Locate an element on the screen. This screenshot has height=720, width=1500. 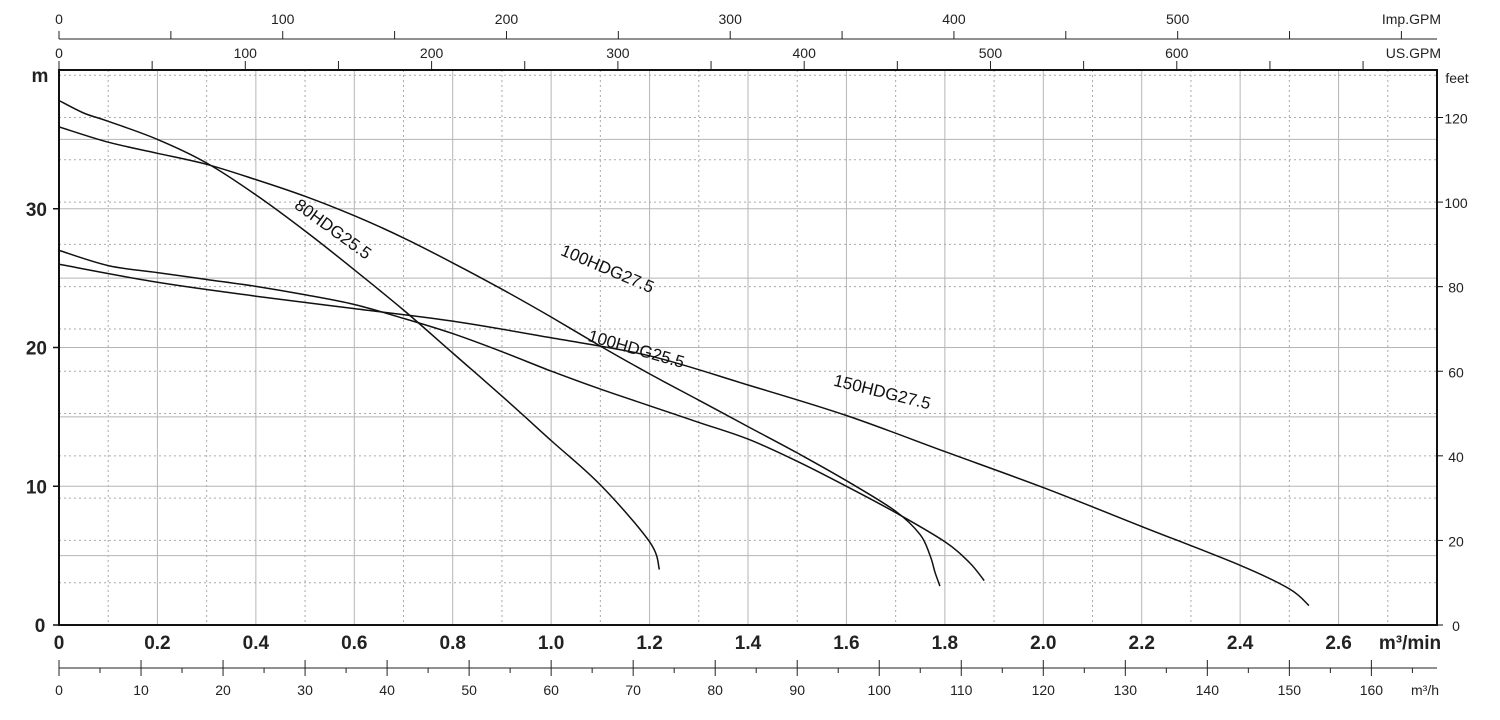
y-tick-label: 20 is located at coordinates (36, 349).